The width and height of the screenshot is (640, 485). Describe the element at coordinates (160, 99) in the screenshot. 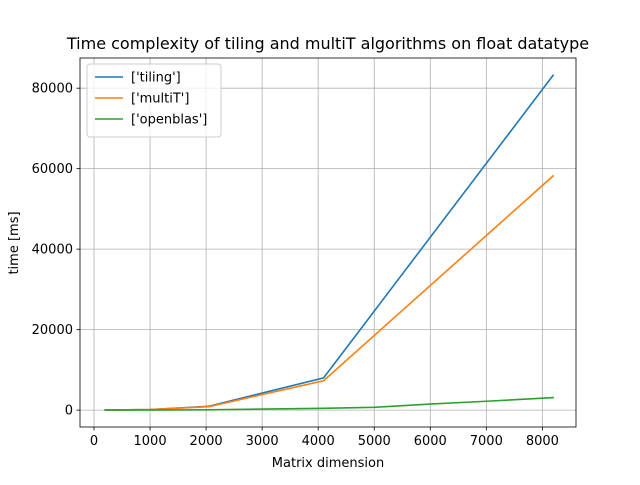

I see `legend-label-2: ['multiT']` at that location.